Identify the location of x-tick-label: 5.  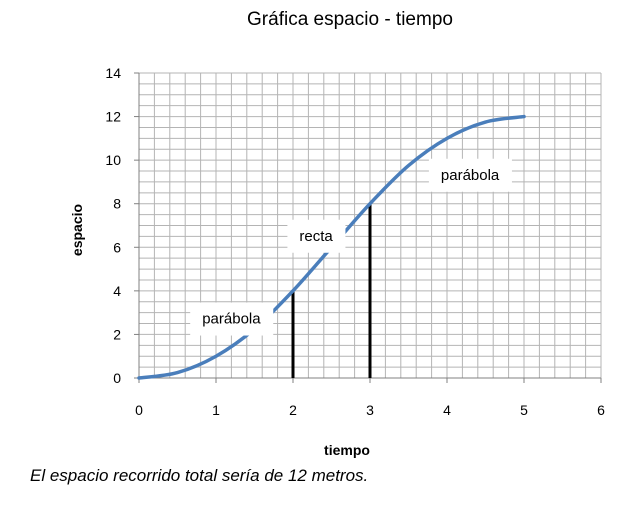
(524, 410).